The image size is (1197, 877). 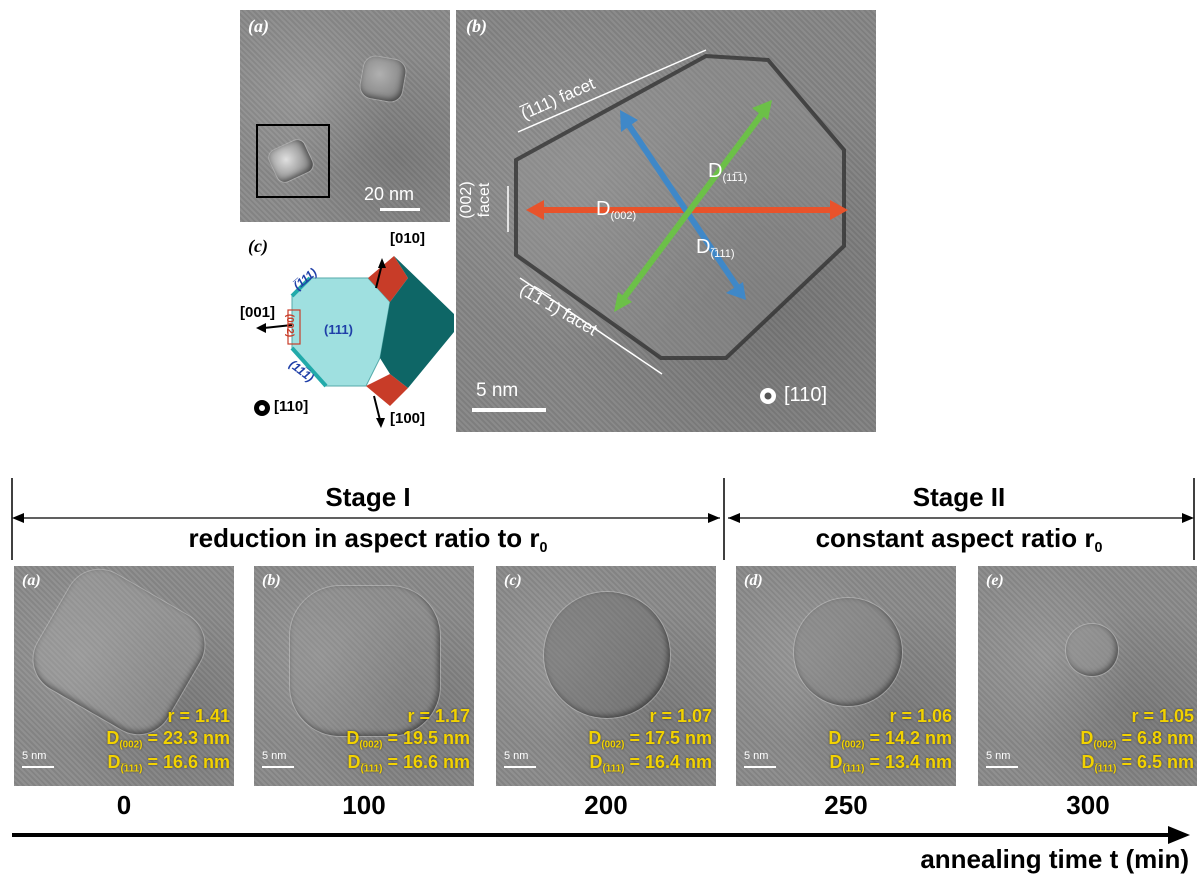 I want to click on d002-label-main: D, so click(x=603, y=209).